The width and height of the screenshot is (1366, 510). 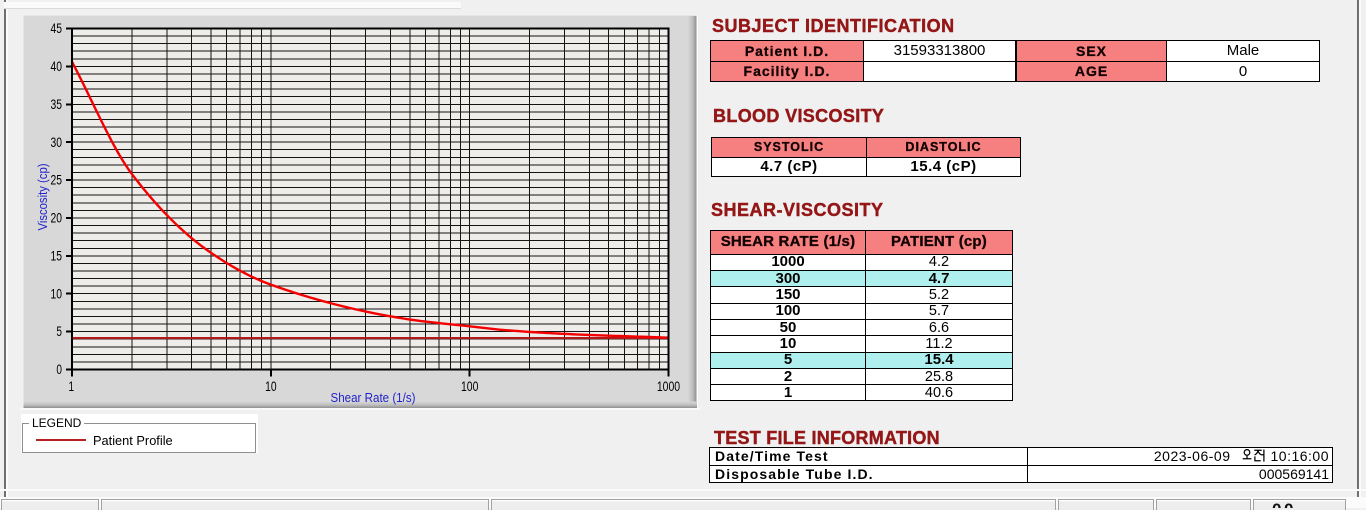 I want to click on svg-text: 15, so click(x=57, y=255).